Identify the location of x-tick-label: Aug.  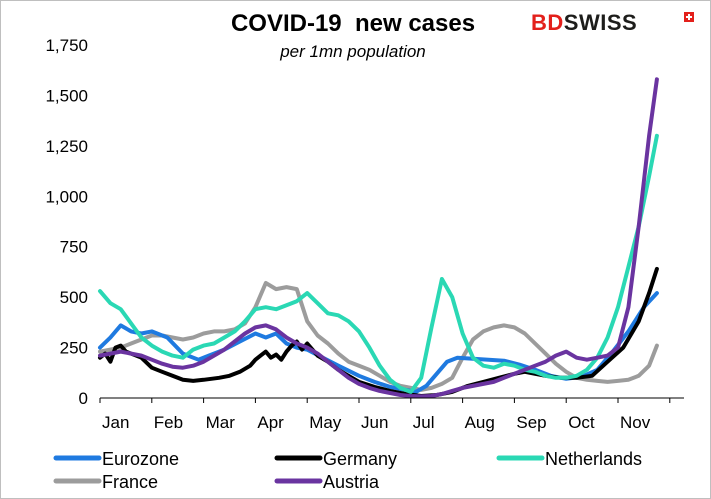
(480, 422).